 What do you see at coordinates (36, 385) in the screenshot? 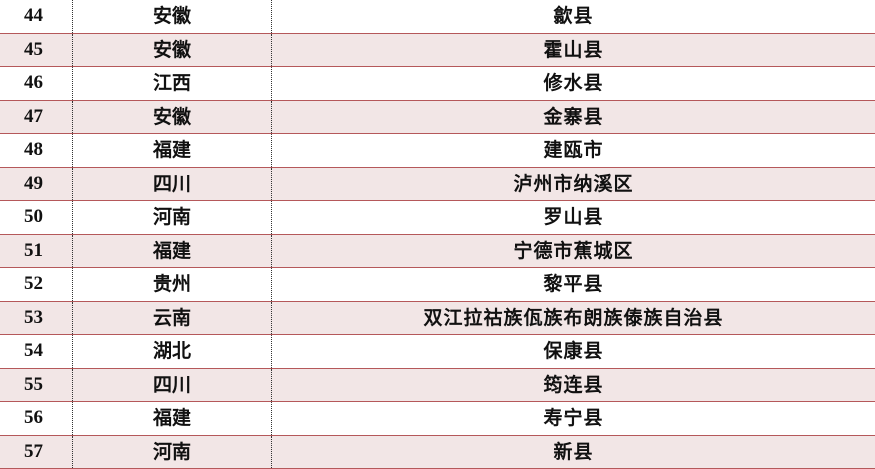
I see `row-number: 55` at bounding box center [36, 385].